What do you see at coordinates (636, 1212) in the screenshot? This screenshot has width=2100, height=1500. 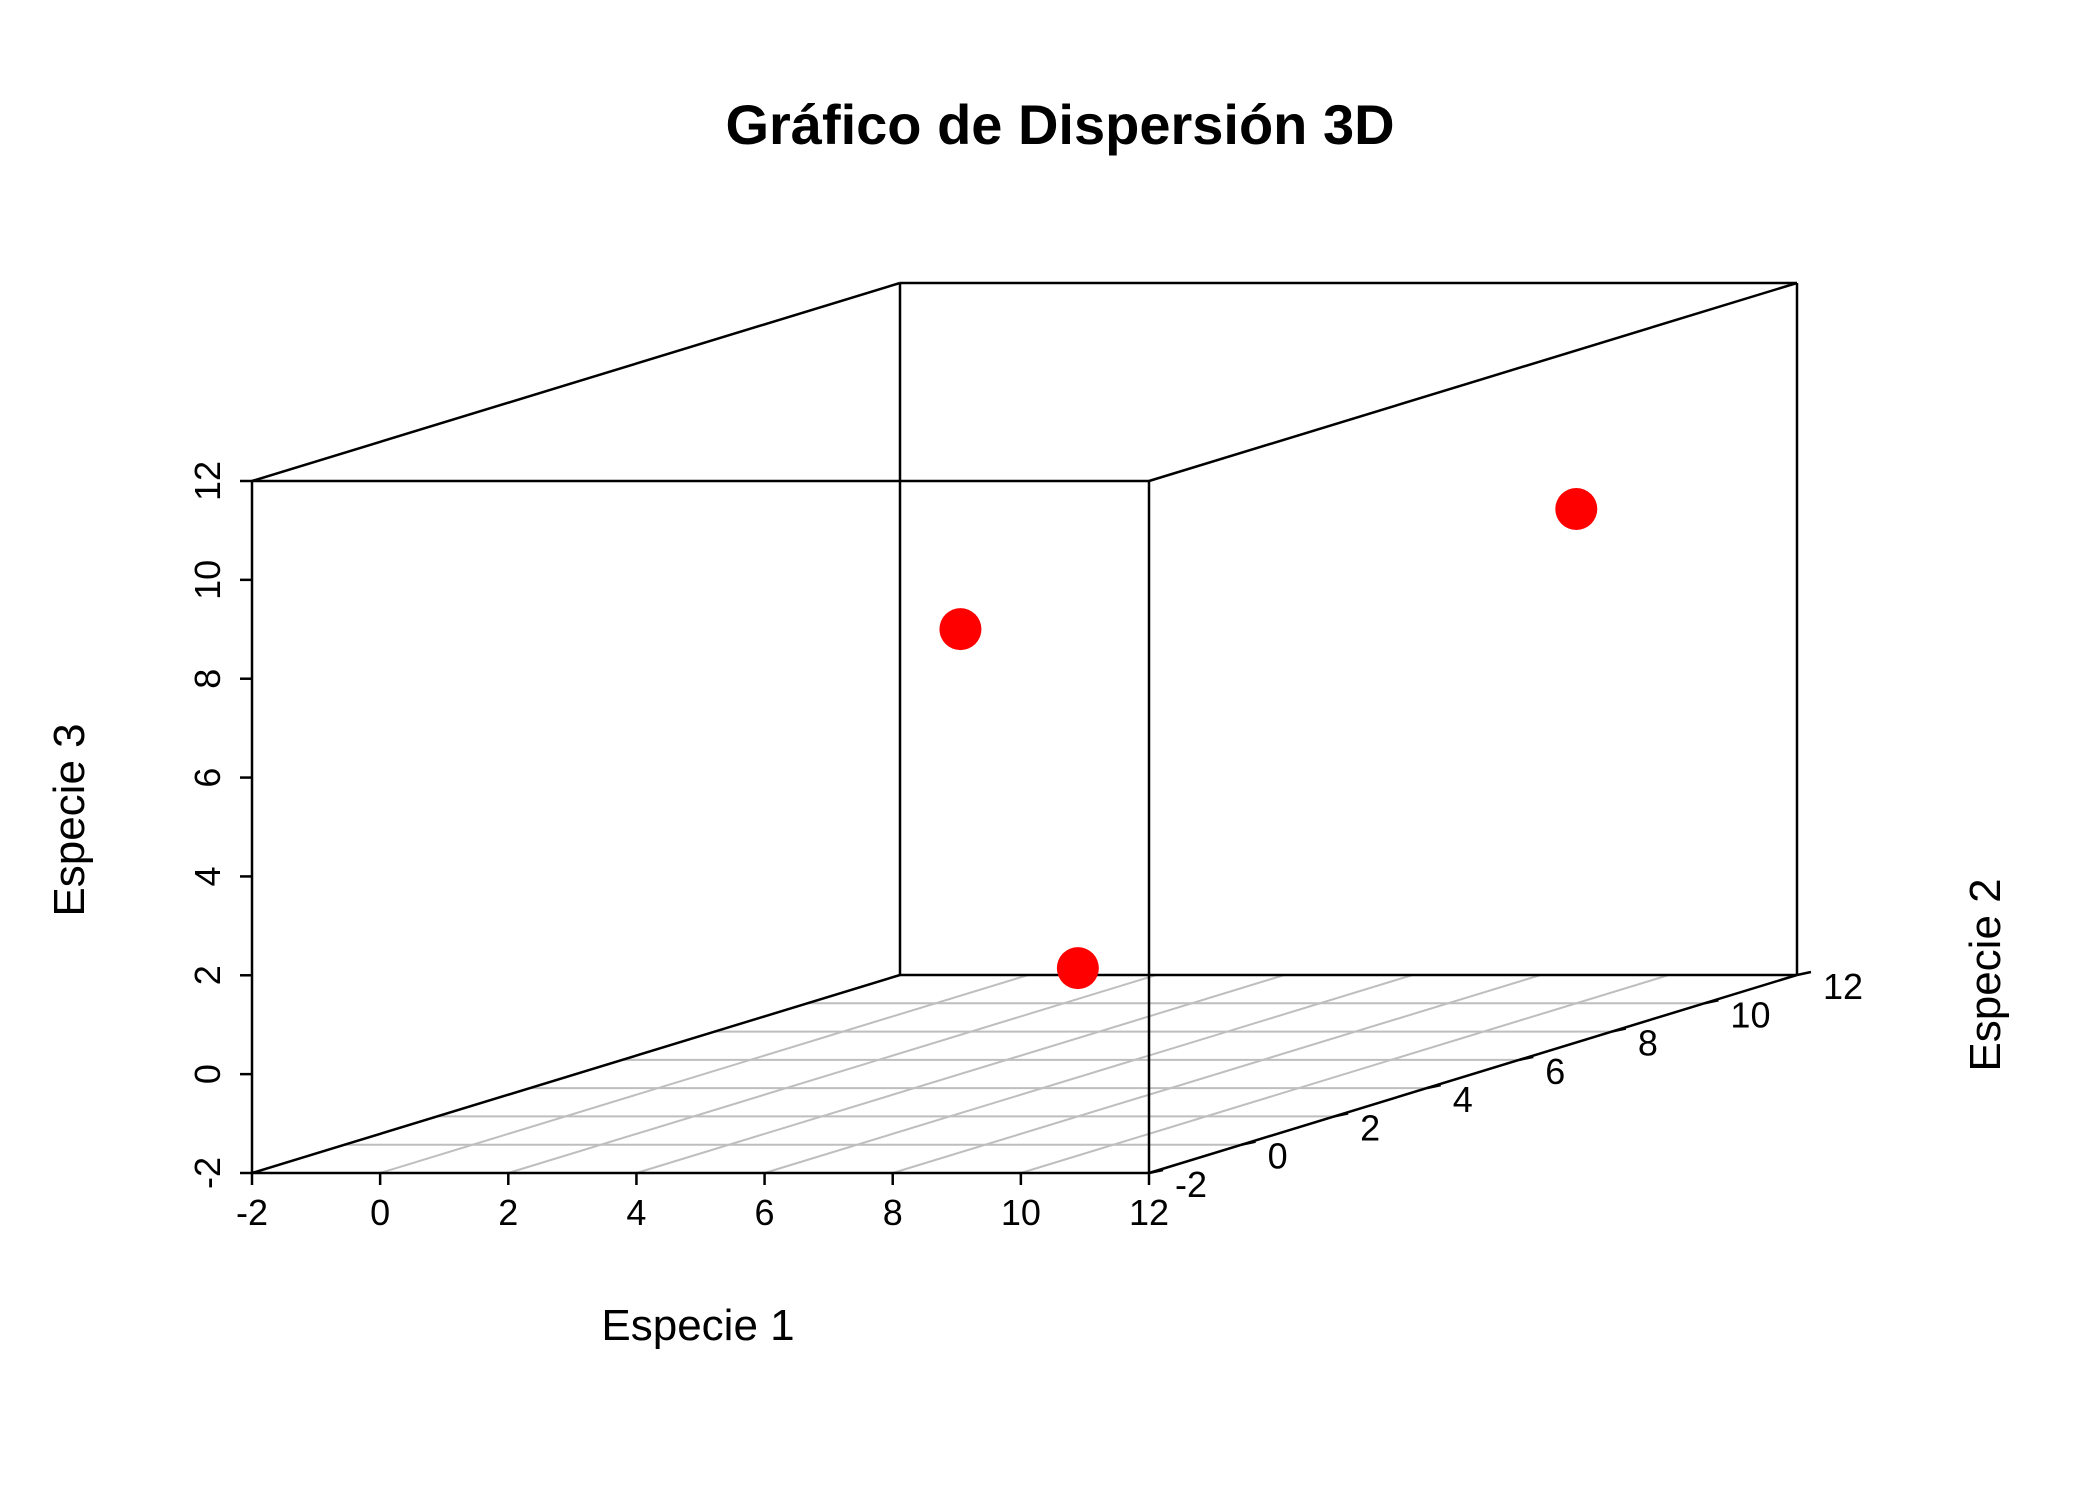 I see `x-tick-label: 4` at bounding box center [636, 1212].